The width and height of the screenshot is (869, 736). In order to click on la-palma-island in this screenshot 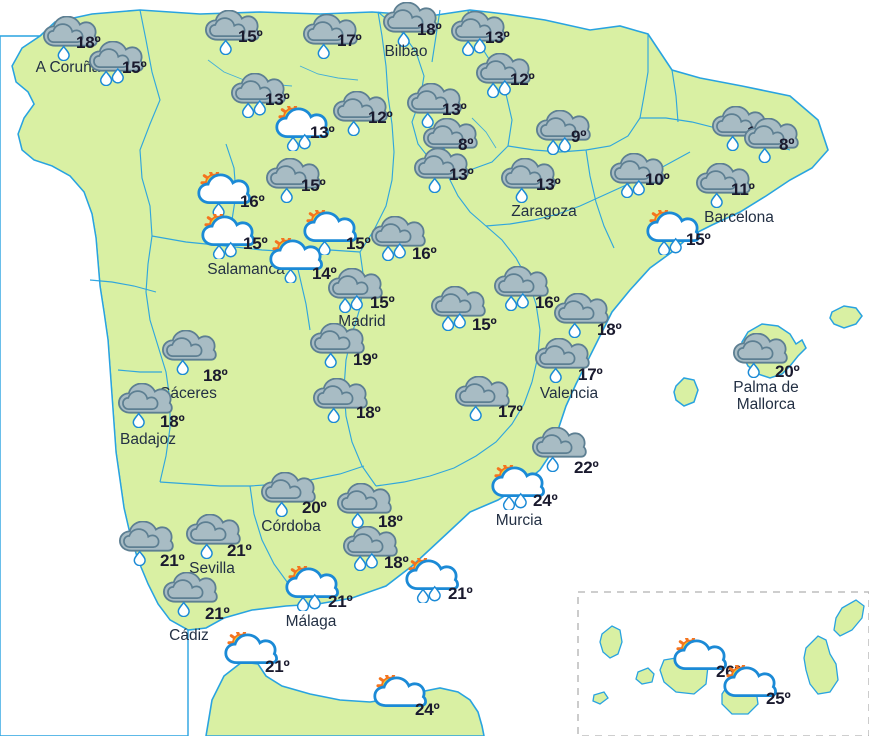, I will do `click(611, 642)`.